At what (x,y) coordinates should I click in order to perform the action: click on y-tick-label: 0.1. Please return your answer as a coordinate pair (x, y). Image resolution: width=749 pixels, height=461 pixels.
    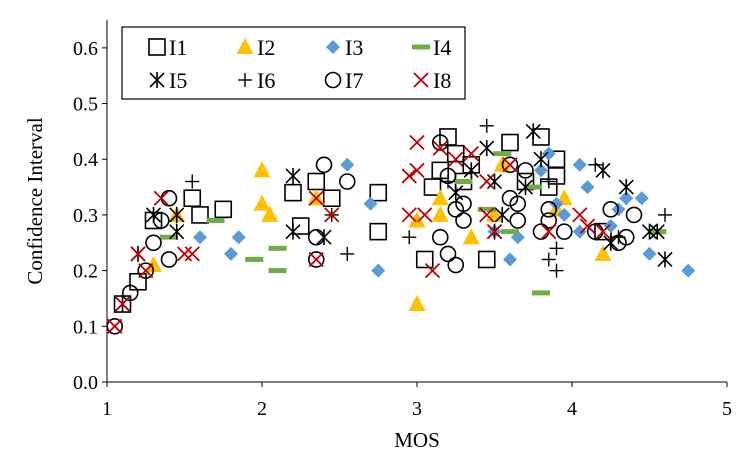
    Looking at the image, I should click on (85, 327).